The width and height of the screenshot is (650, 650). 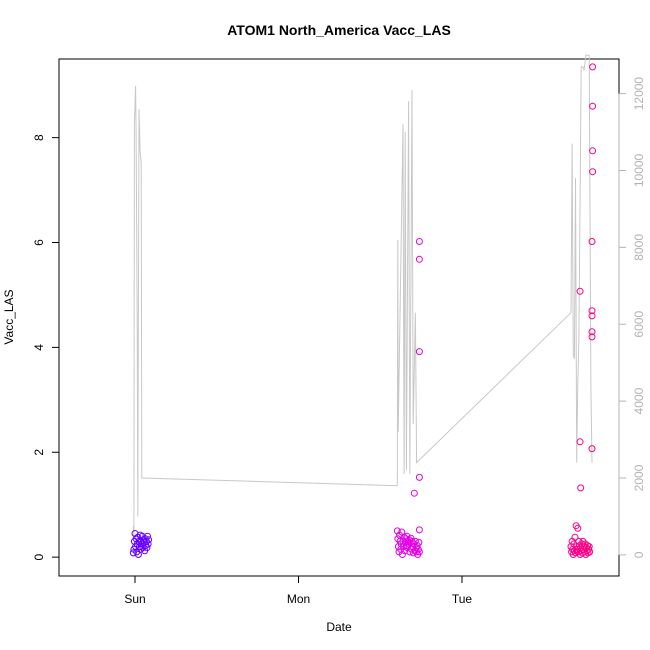 I want to click on y2-tick-label: 0, so click(x=639, y=554).